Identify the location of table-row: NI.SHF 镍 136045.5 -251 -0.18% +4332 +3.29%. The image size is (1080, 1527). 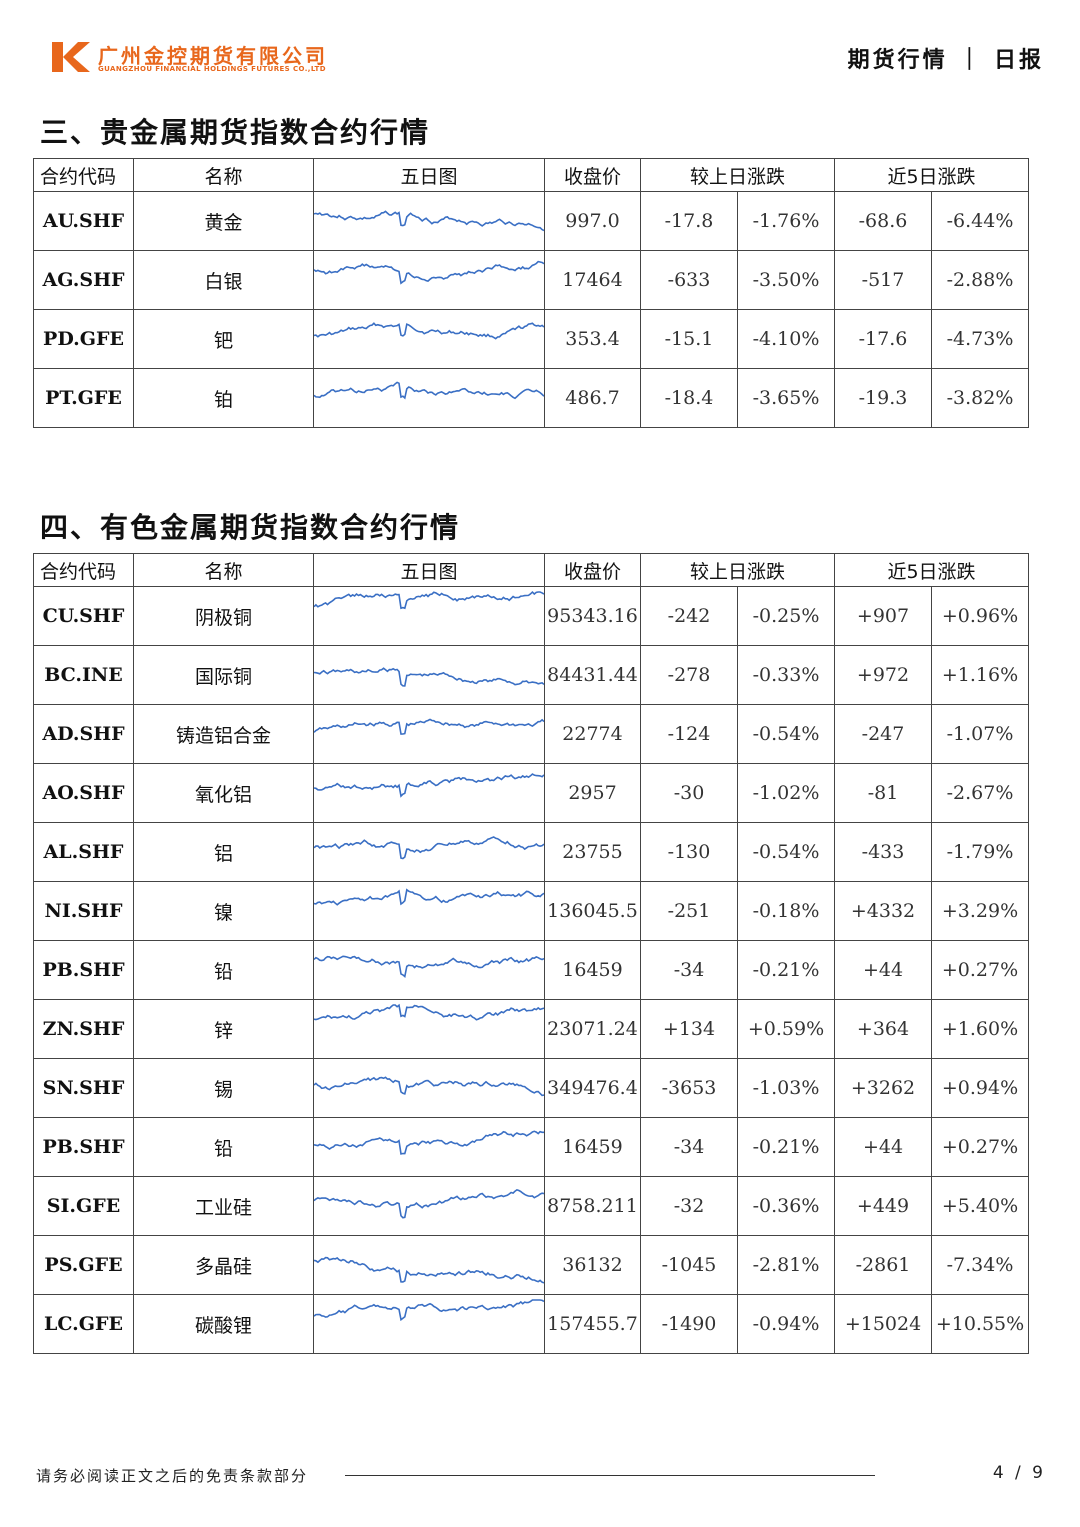
(531, 911).